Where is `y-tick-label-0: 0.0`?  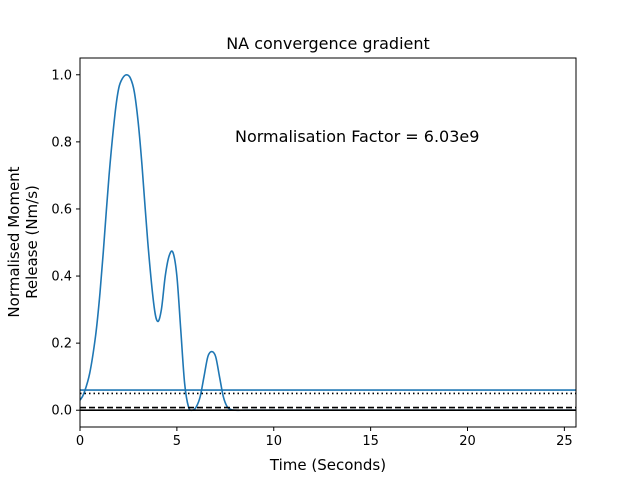 y-tick-label-0: 0.0 is located at coordinates (61, 411).